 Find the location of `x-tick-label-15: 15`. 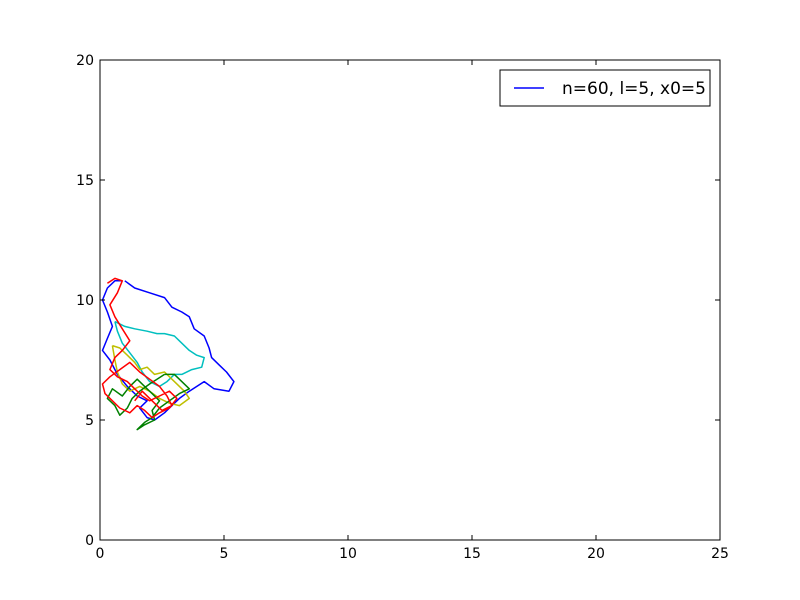

x-tick-label-15: 15 is located at coordinates (472, 554).